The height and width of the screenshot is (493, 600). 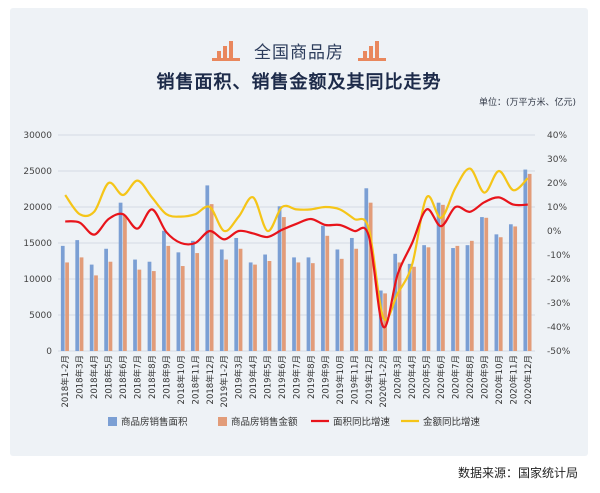 I want to click on x-tick-label: 2020年8月, so click(x=470, y=377).